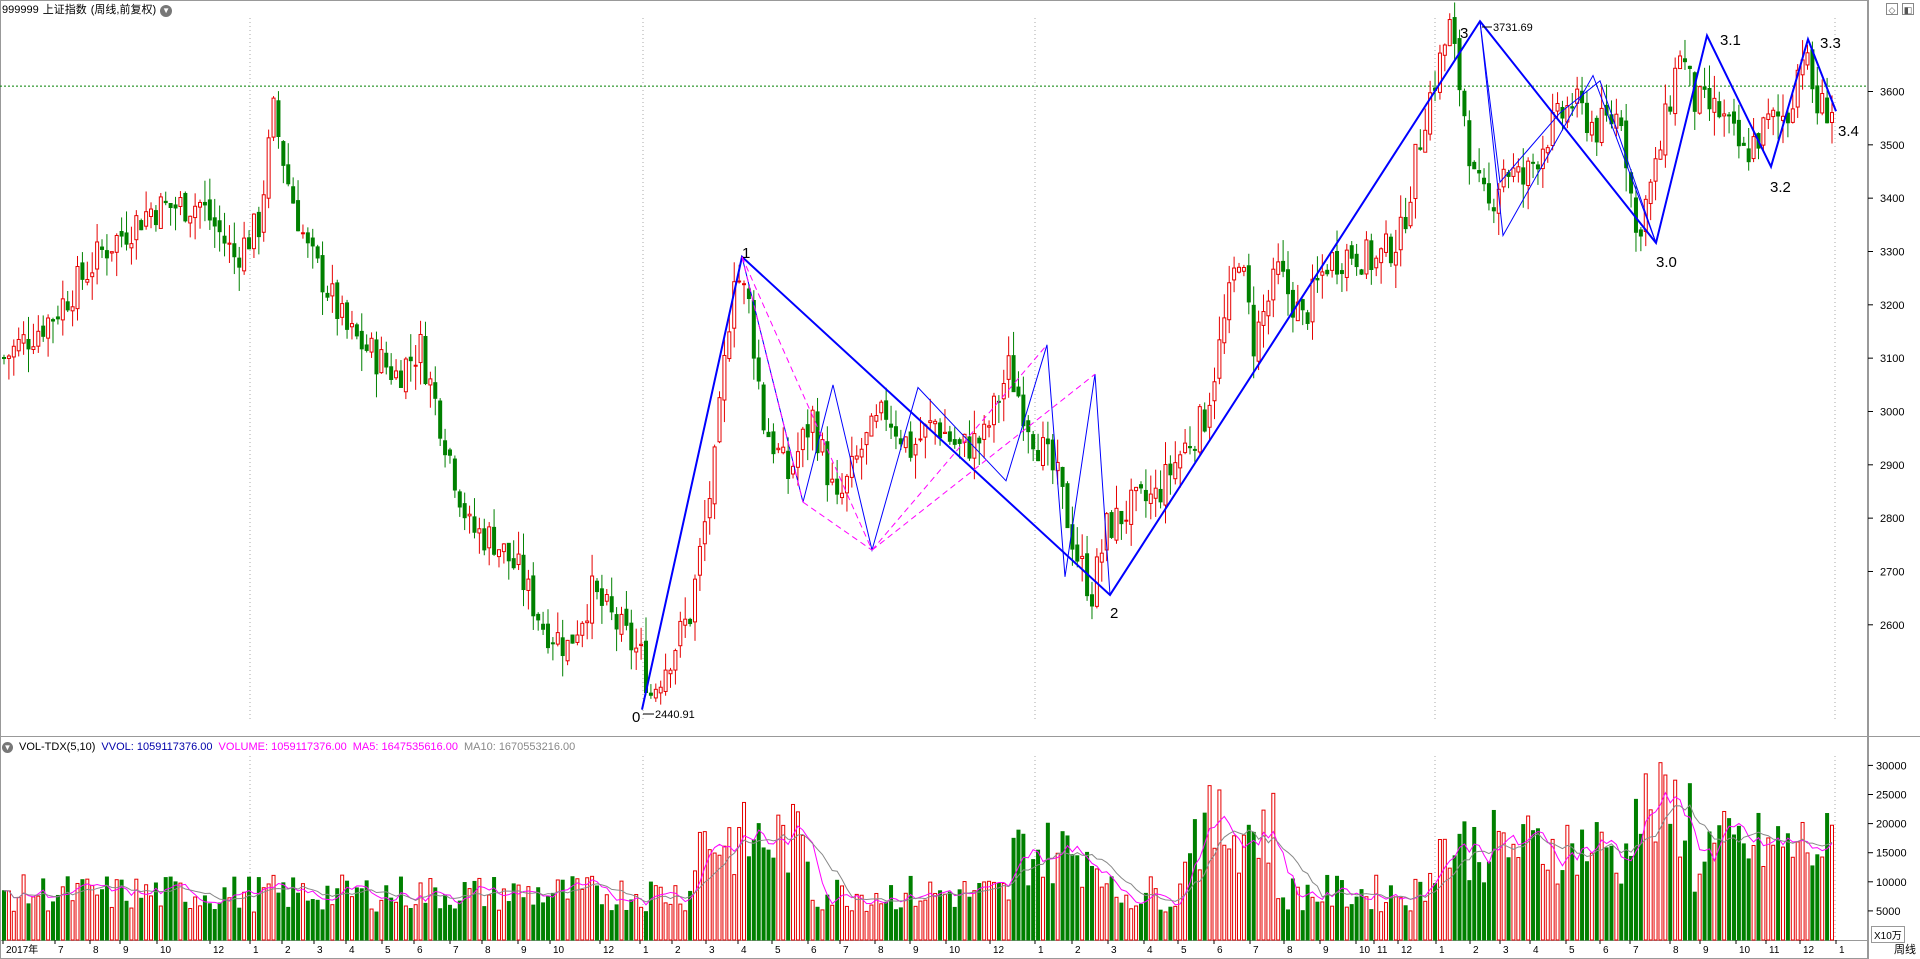  What do you see at coordinates (636, 717) in the screenshot?
I see `wave-label: 0` at bounding box center [636, 717].